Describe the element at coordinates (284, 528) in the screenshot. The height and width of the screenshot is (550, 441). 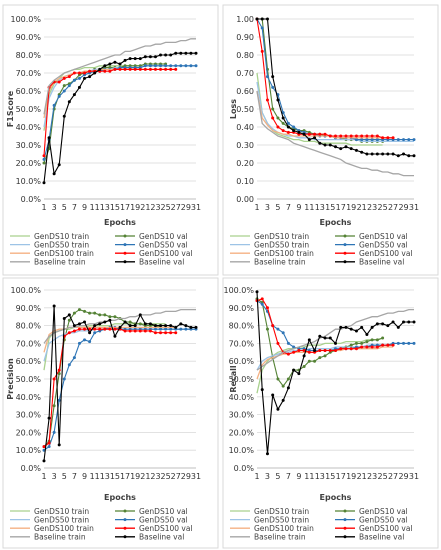
I see `legend-label: GenDS100 train` at that location.